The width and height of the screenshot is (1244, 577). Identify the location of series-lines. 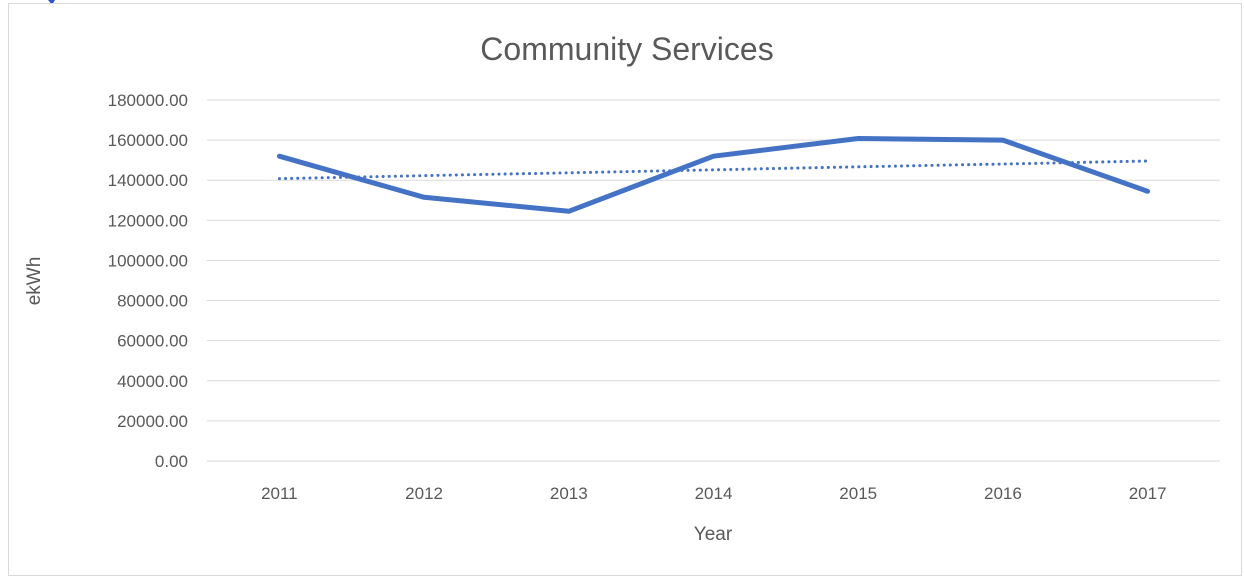
(713, 175).